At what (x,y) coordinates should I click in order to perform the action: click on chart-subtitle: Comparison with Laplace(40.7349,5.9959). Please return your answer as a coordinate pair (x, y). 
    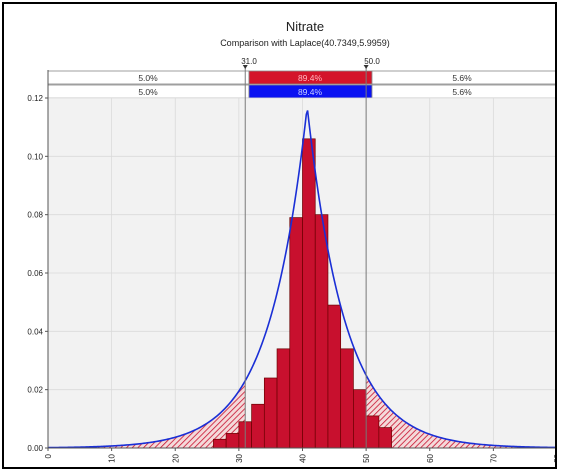
    Looking at the image, I should click on (305, 43).